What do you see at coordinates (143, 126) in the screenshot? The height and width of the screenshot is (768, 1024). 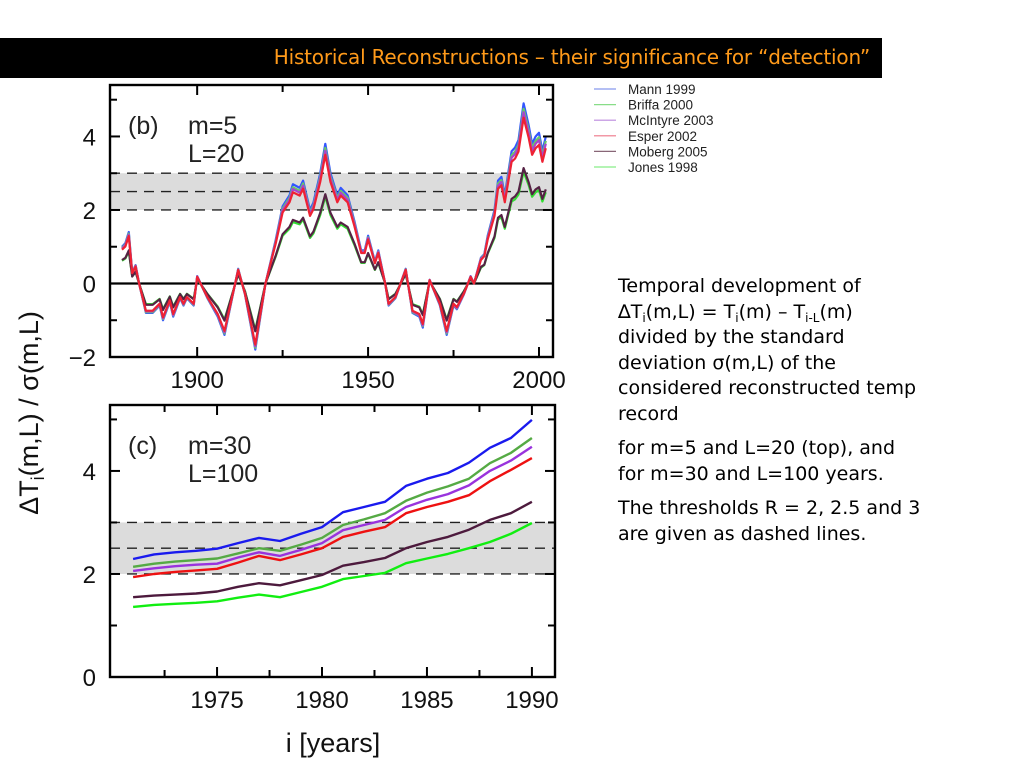 I see `panel-label: (b)` at bounding box center [143, 126].